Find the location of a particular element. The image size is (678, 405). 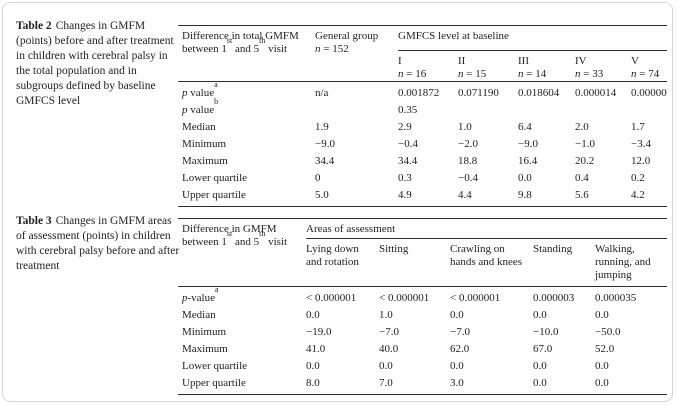

table2-gmfcs-span-header: GMFCS level at baseline is located at coordinates (532, 38).